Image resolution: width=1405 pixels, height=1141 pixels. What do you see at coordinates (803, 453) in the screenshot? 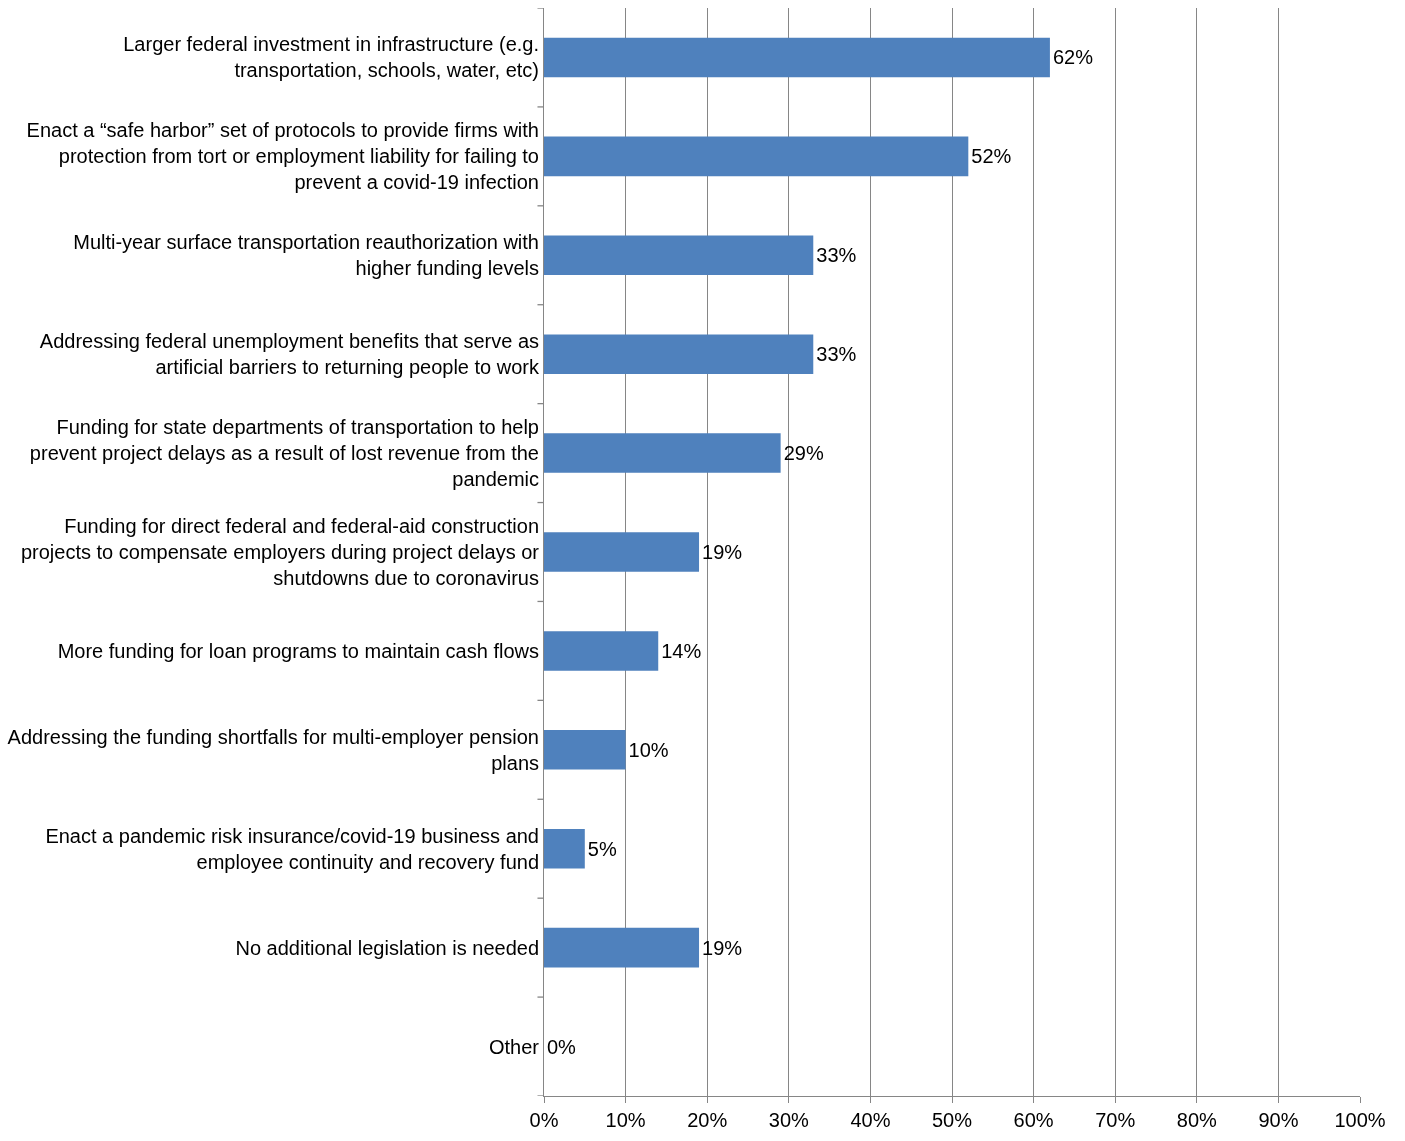
I see `data-label: 29%` at bounding box center [803, 453].